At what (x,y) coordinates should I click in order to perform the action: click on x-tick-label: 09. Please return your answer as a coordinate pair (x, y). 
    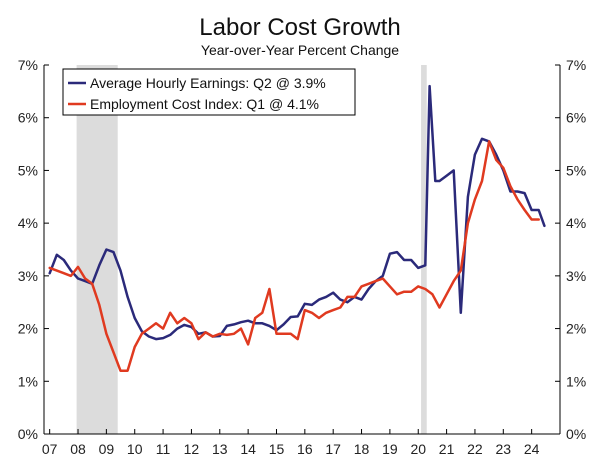
    Looking at the image, I should click on (107, 449).